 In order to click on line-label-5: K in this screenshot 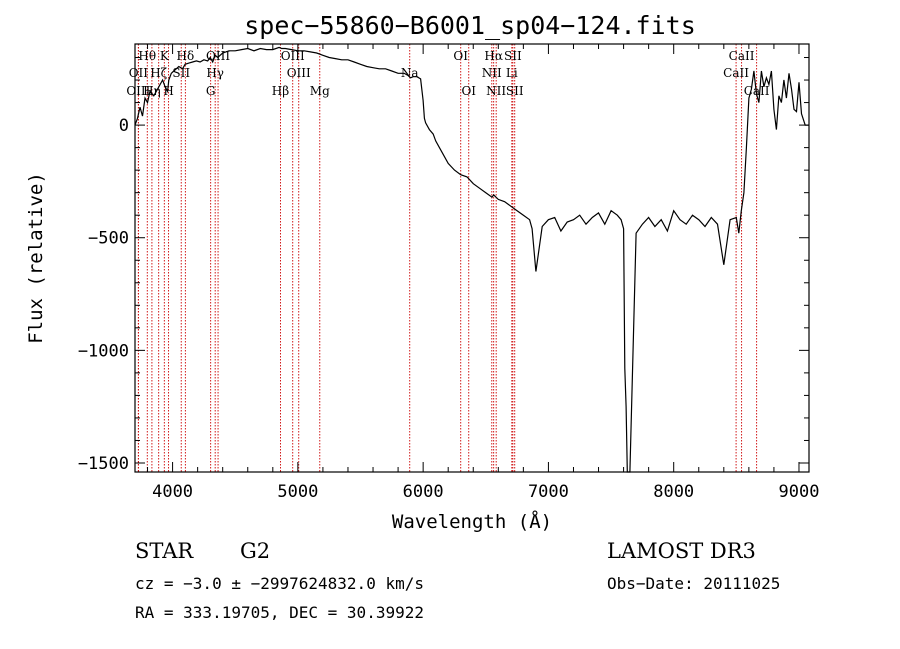, I will do `click(165, 56)`.